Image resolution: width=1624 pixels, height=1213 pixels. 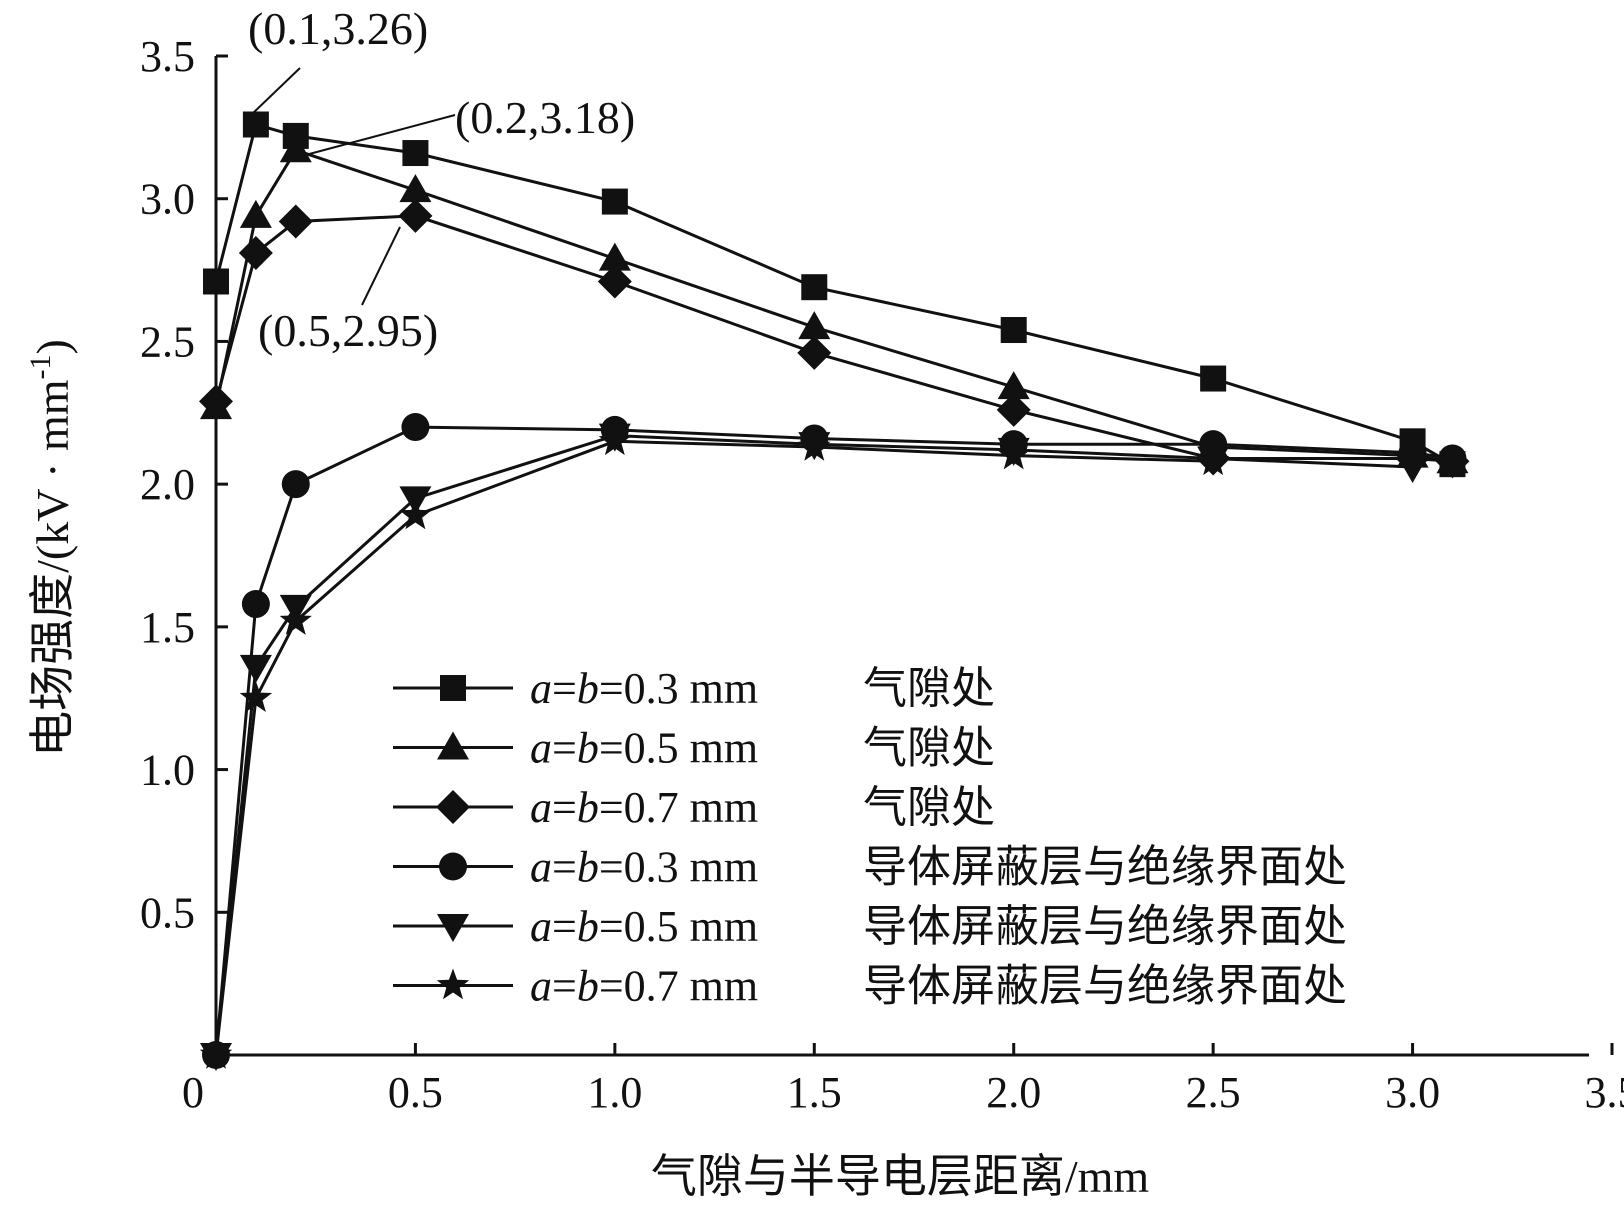 I want to click on legend-entry-3: a=b=0.7 mm 气隙处, so click(x=694, y=807).